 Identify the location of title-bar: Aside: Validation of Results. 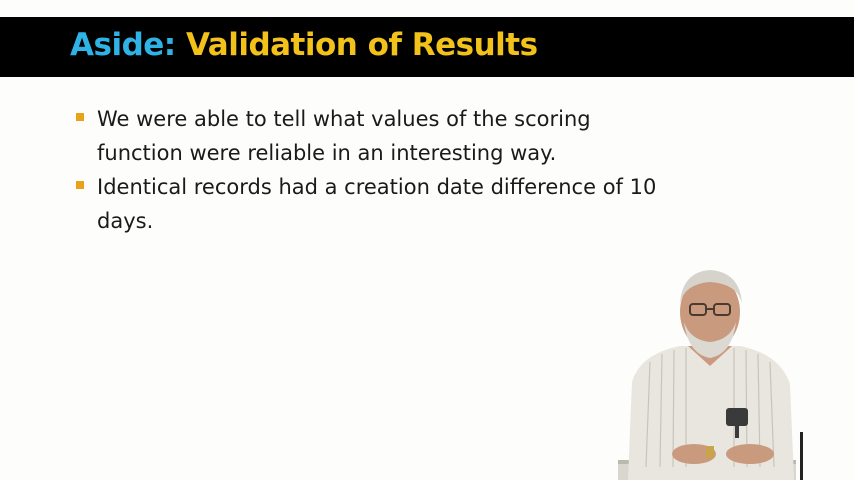
(427, 47).